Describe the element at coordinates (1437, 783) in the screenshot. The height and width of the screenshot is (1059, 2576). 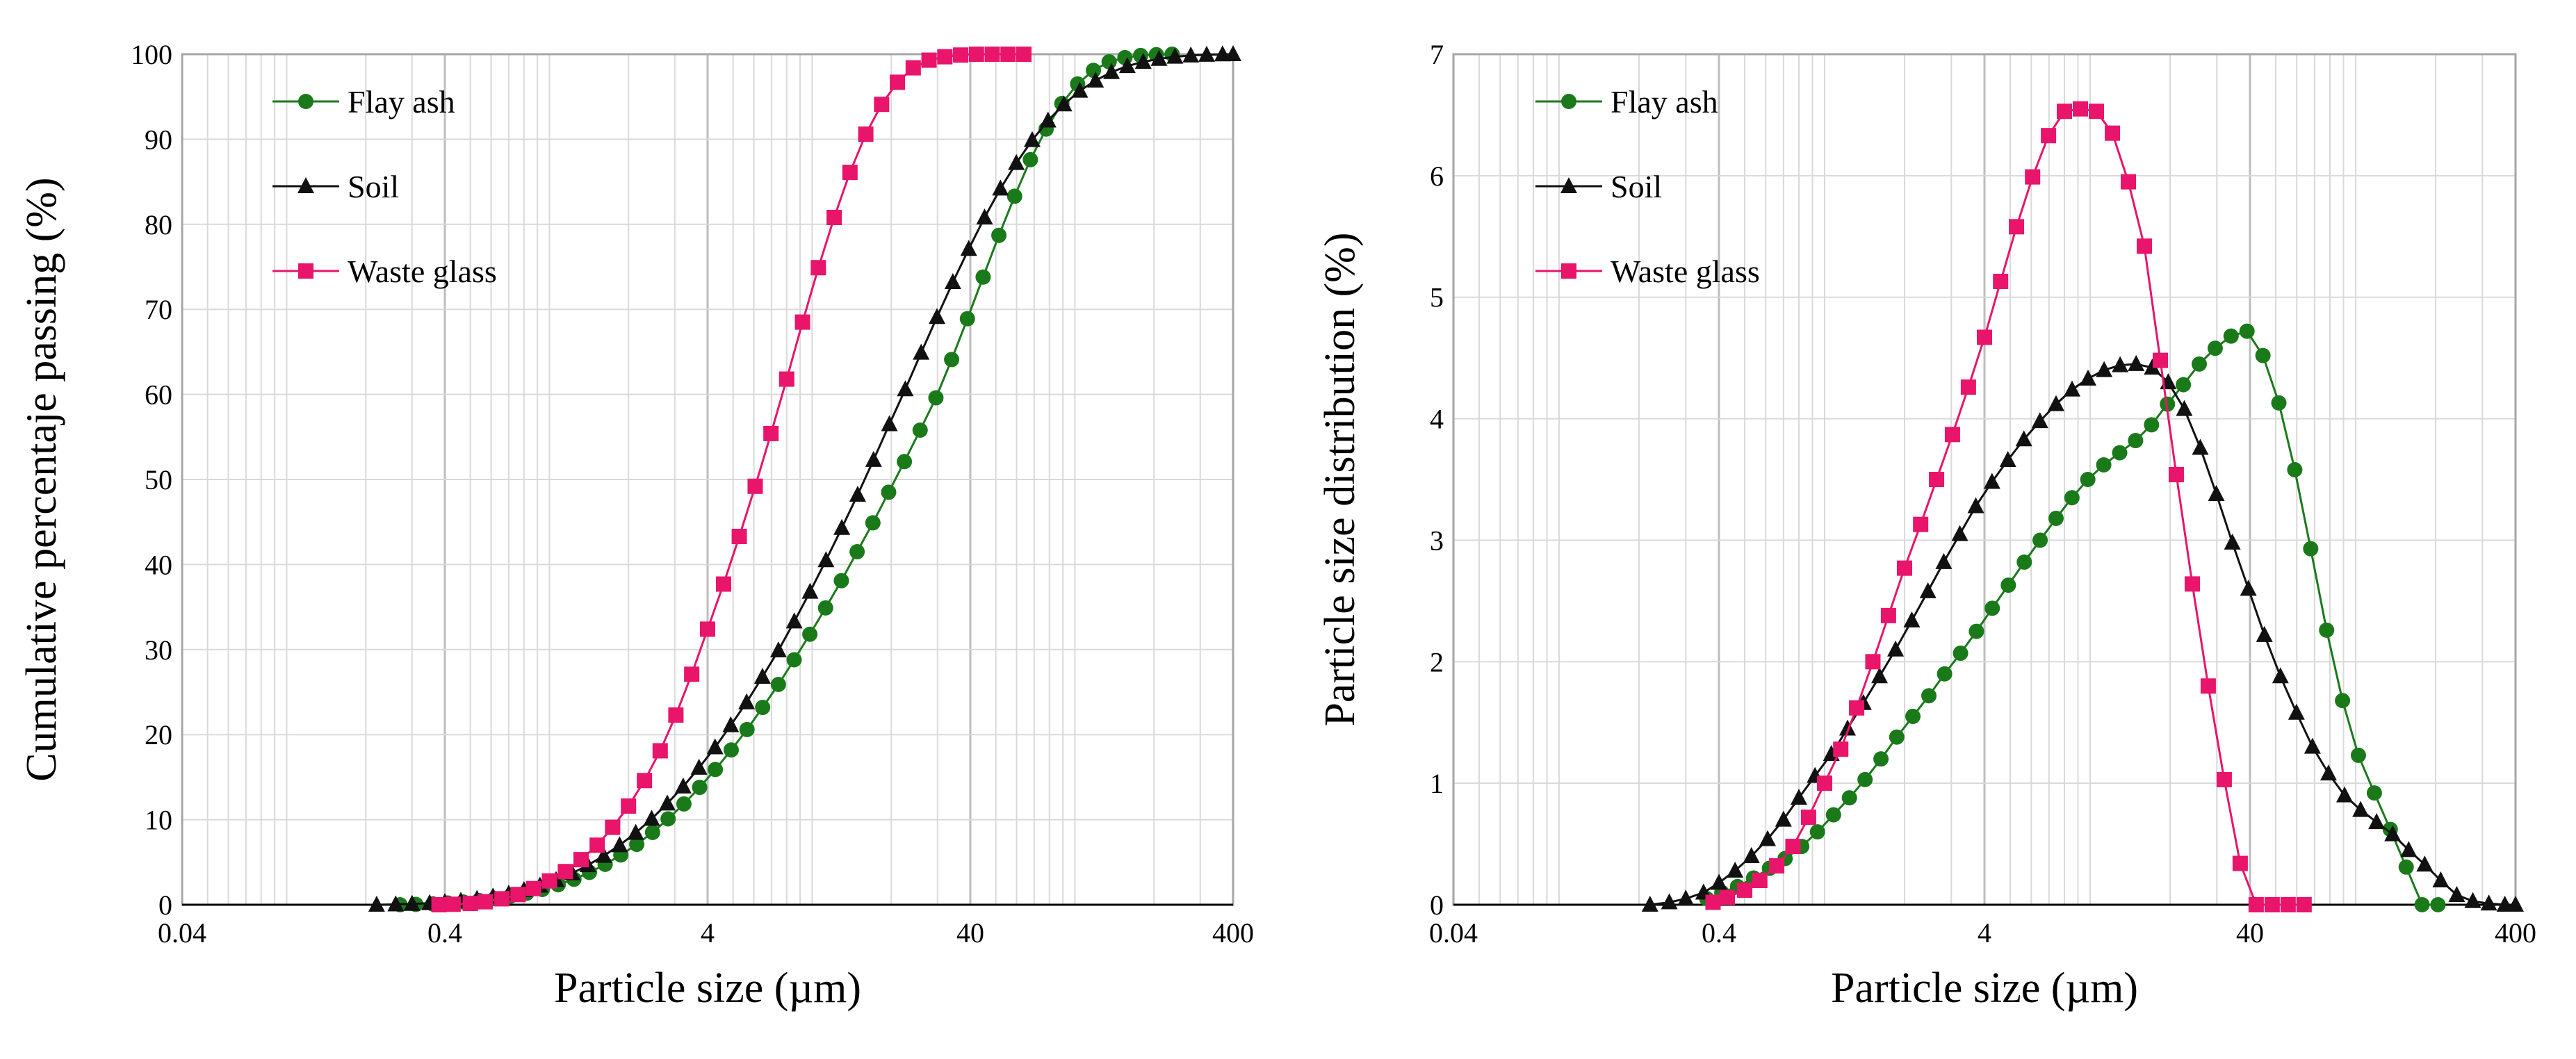
I see `y-tick-label: 1` at that location.